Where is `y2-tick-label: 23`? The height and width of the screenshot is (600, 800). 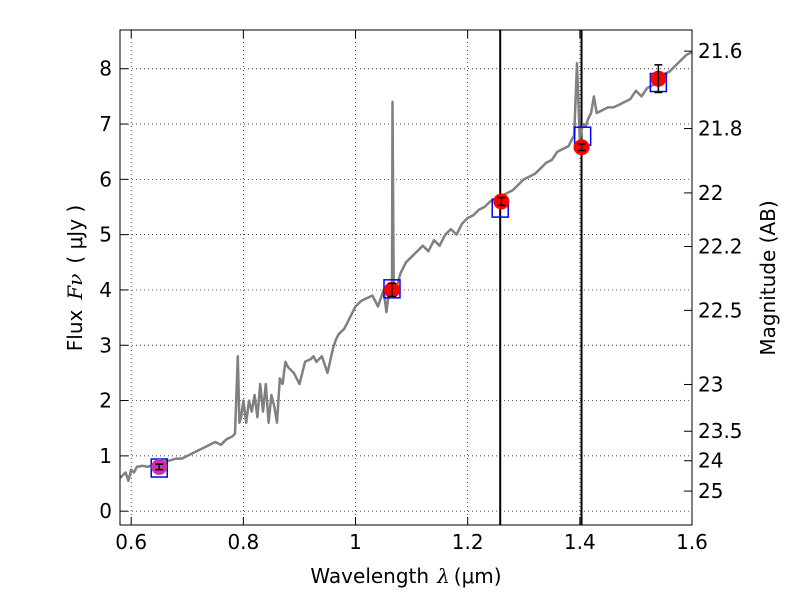 y2-tick-label: 23 is located at coordinates (710, 384).